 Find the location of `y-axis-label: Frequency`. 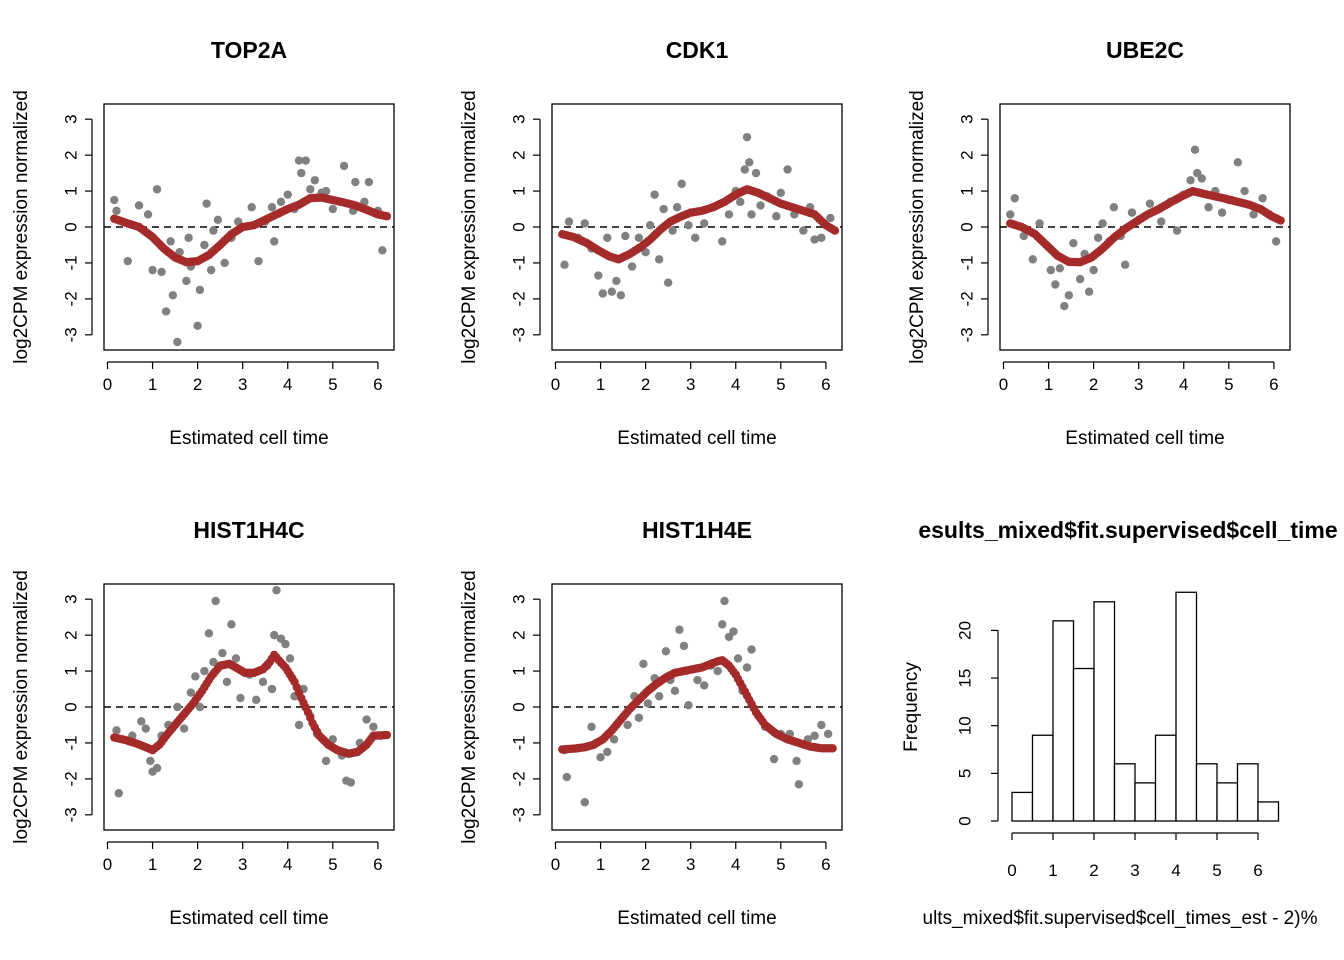

y-axis-label: Frequency is located at coordinates (911, 707).